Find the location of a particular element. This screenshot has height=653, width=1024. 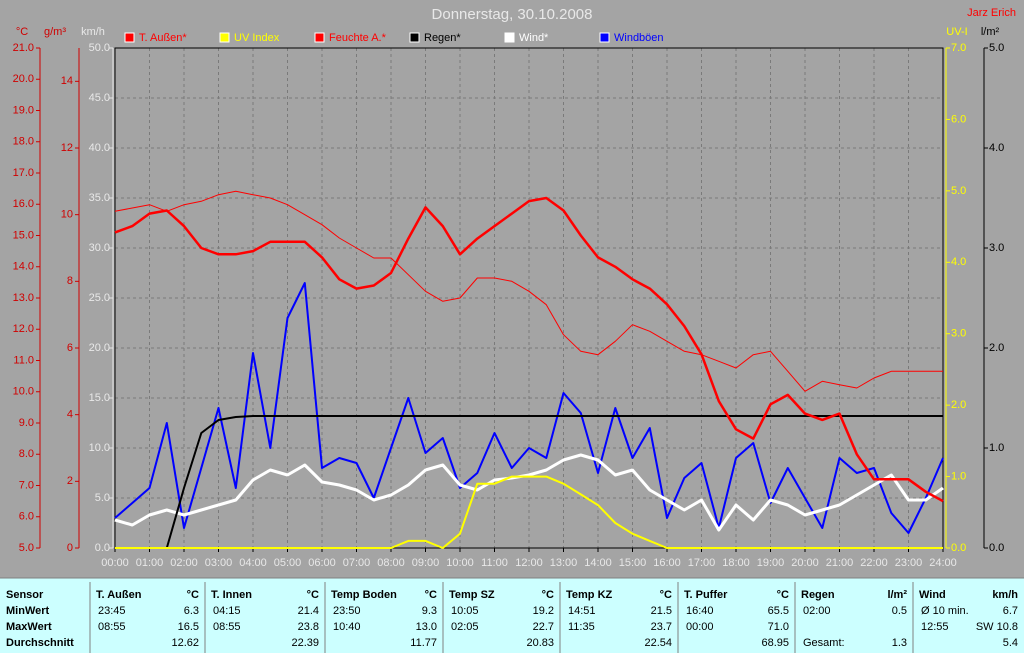

x-tick-label: 00:00 is located at coordinates (115, 563).